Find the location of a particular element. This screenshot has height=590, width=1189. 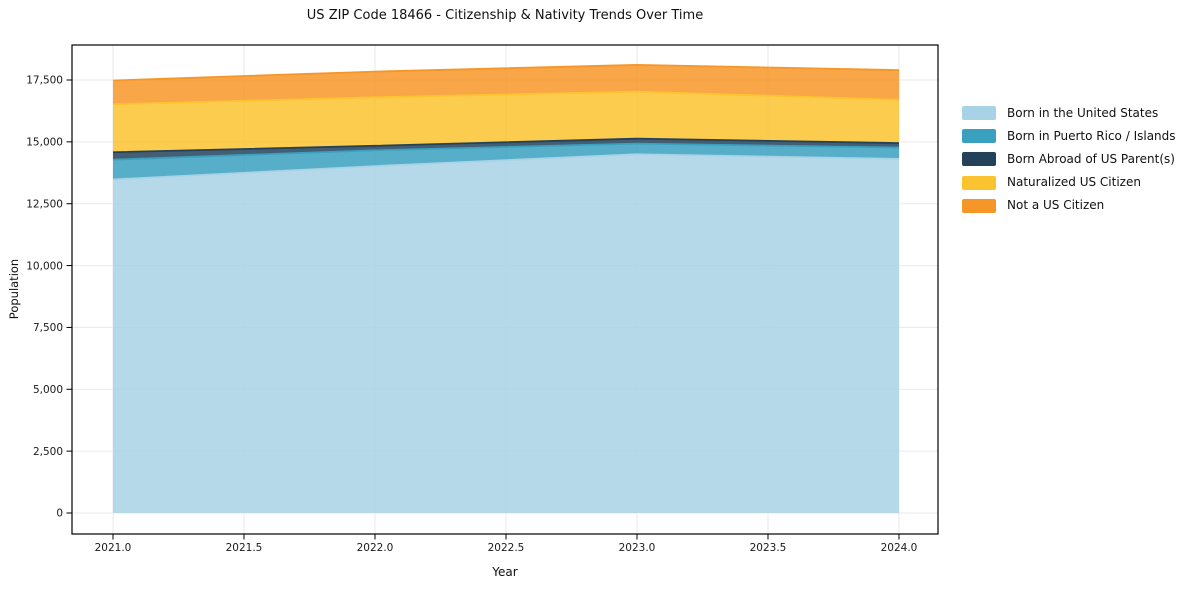

x-tick-label: 2021.0 is located at coordinates (113, 548).